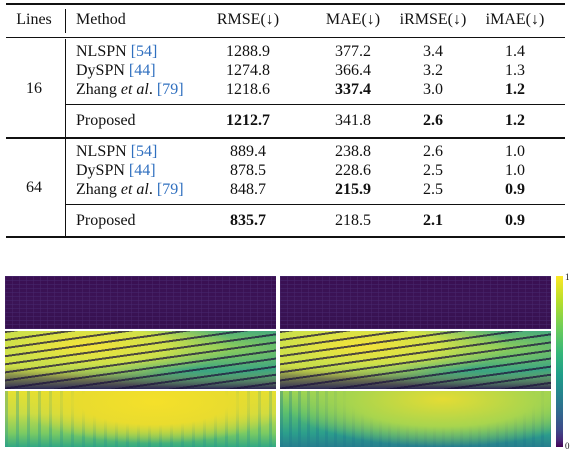 Image resolution: width=571 pixels, height=453 pixels. I want to click on group-lines-16: 16, so click(34, 88).